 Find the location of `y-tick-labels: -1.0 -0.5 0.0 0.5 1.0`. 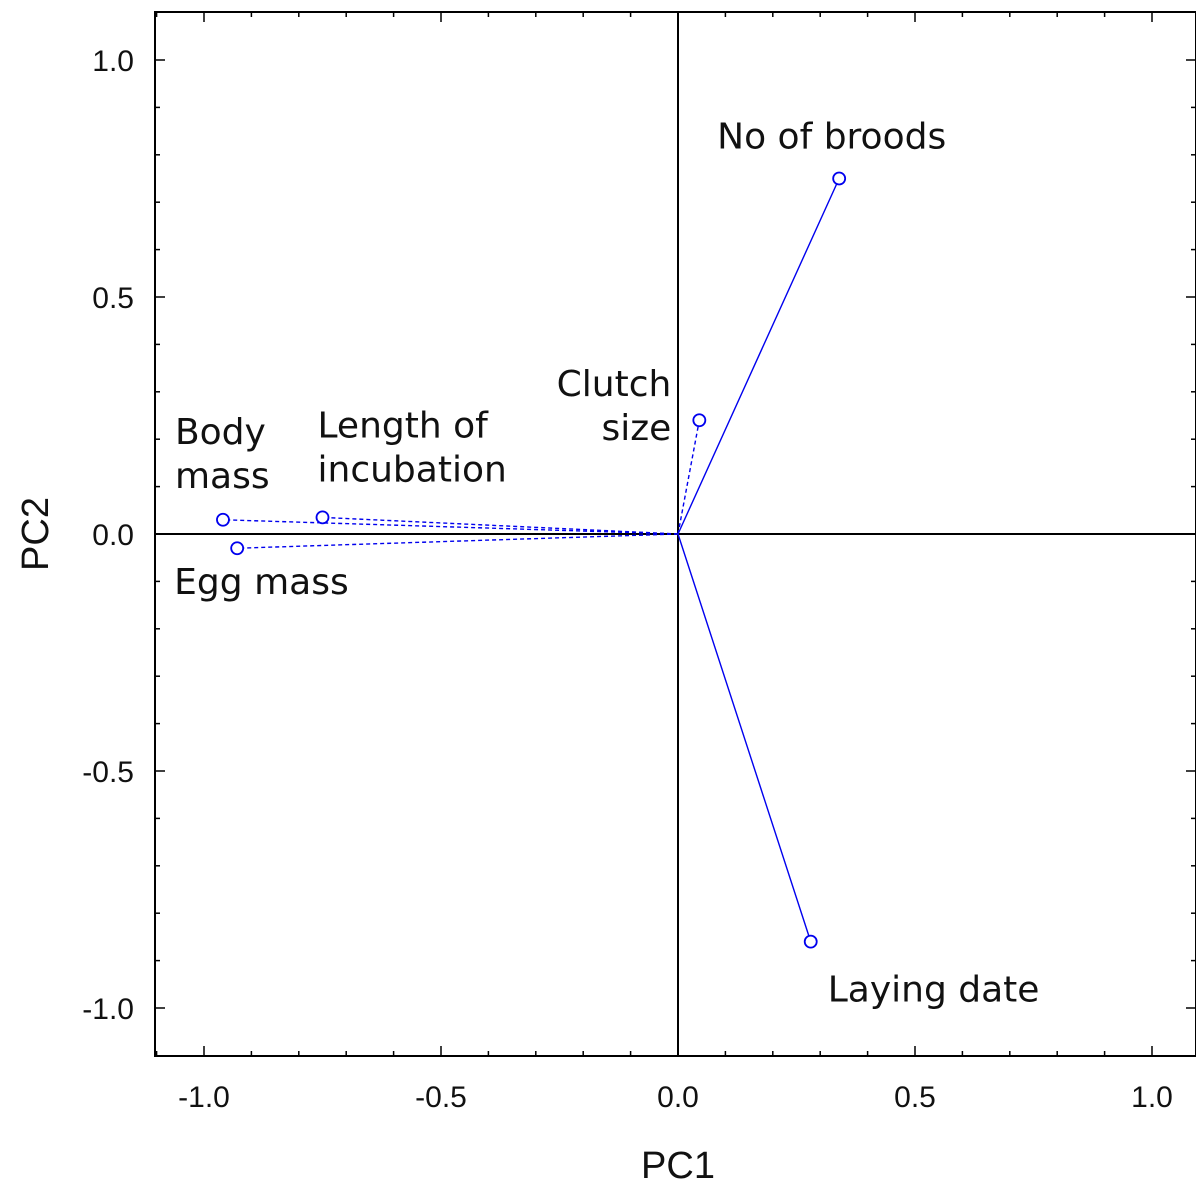

y-tick-labels: -1.0 -0.5 0.0 0.5 1.0 is located at coordinates (108, 535).